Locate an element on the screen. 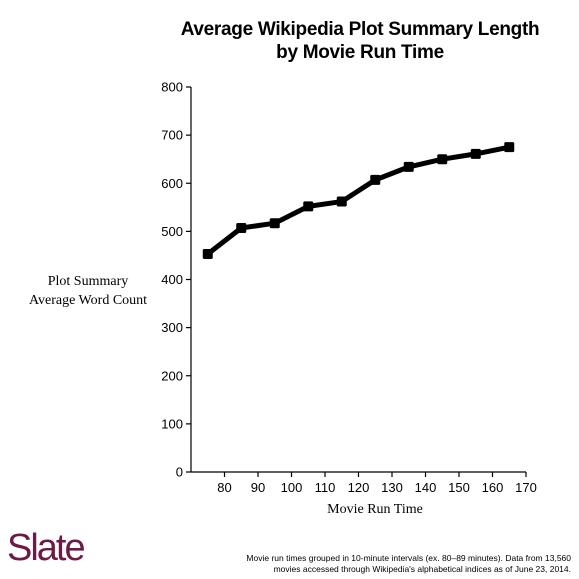 The height and width of the screenshot is (579, 579). x-tick-label: 150 is located at coordinates (459, 487).